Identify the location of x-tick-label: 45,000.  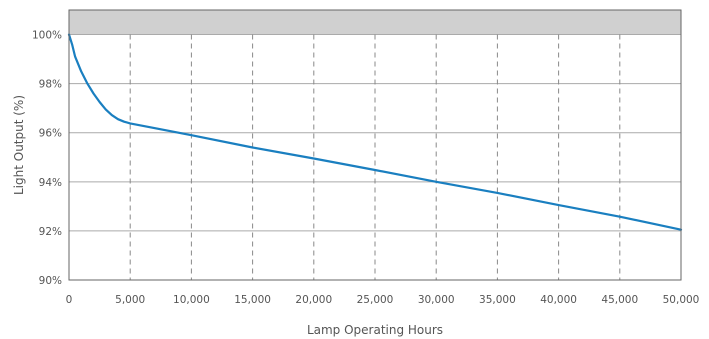
(619, 300).